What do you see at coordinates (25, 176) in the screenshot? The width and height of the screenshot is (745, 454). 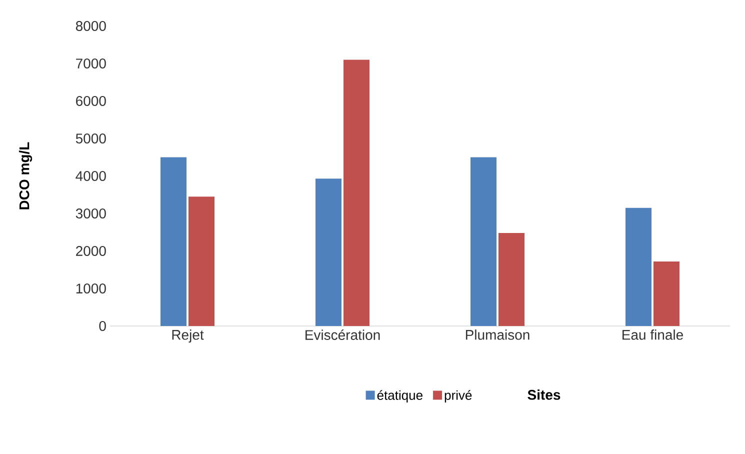 I see `y-axis-title: DCO mg/L` at bounding box center [25, 176].